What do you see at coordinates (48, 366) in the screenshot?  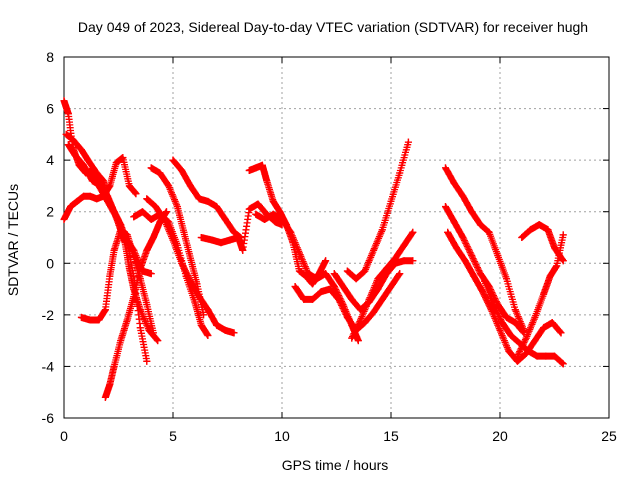 I see `y-tick-label: -4` at bounding box center [48, 366].